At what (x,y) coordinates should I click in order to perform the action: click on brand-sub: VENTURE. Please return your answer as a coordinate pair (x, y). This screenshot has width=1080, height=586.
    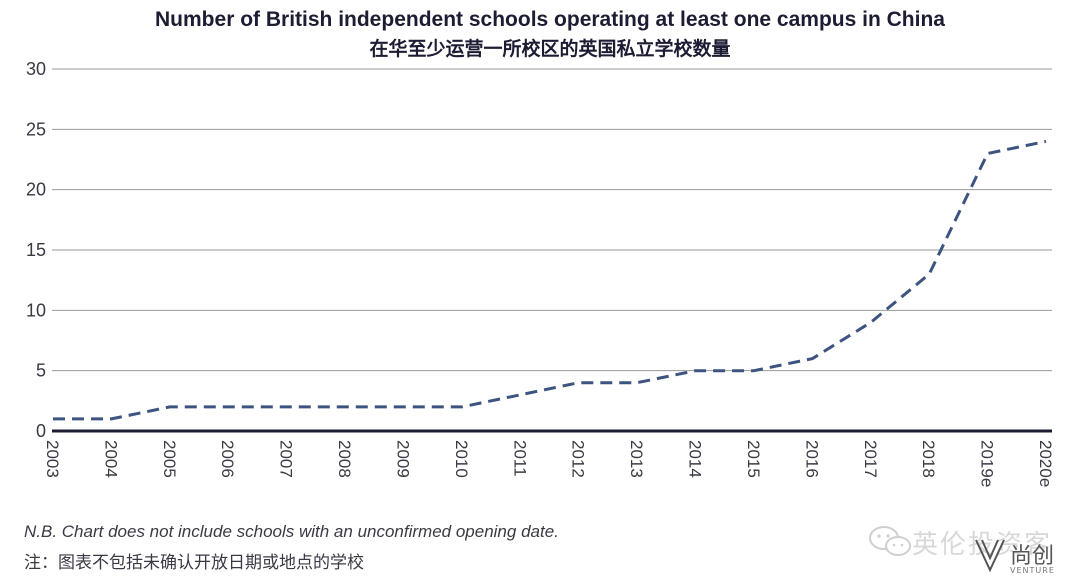
    Looking at the image, I should click on (1032, 570).